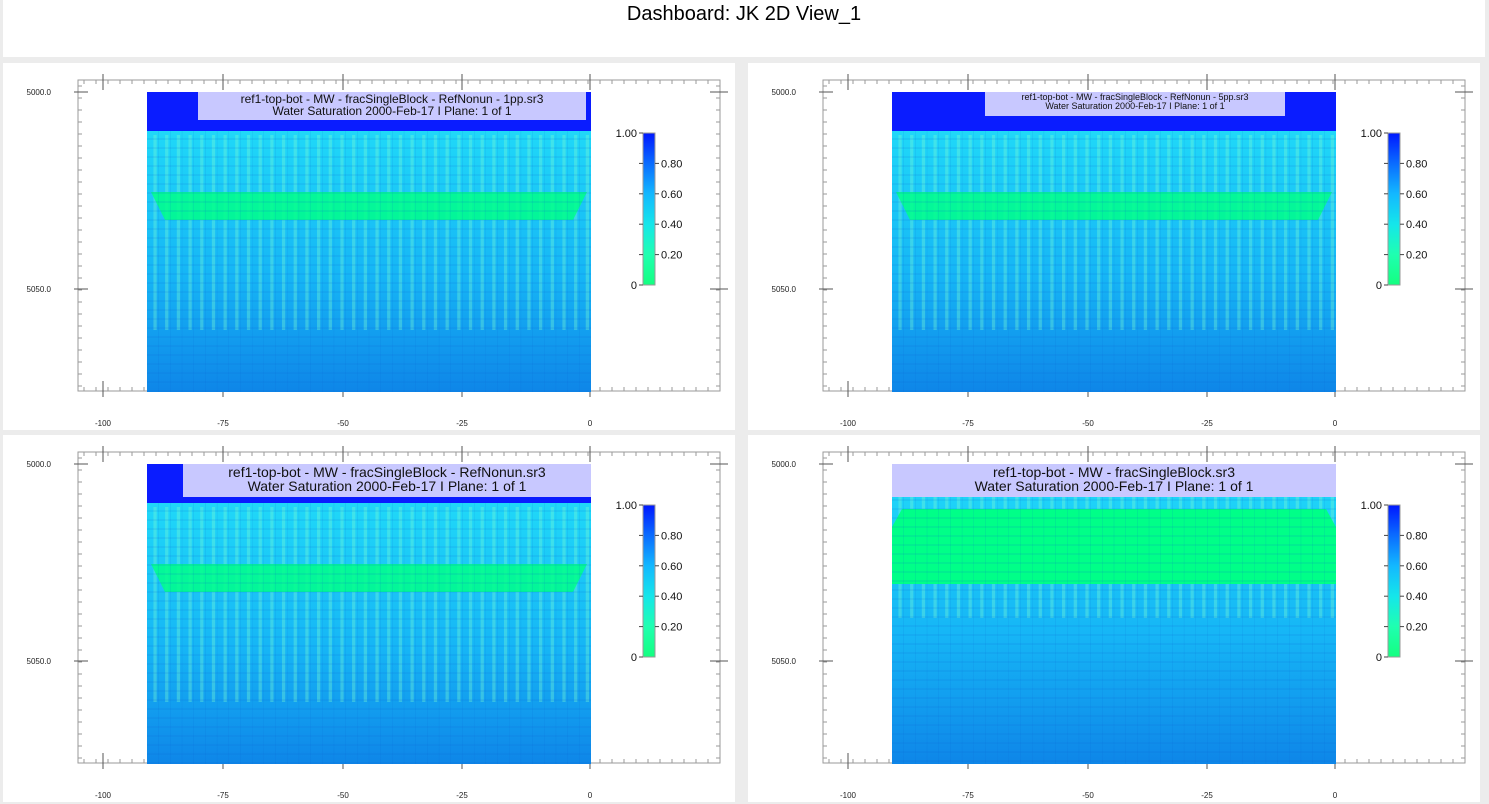  I want to click on x-tick-label: -25, so click(1207, 423).